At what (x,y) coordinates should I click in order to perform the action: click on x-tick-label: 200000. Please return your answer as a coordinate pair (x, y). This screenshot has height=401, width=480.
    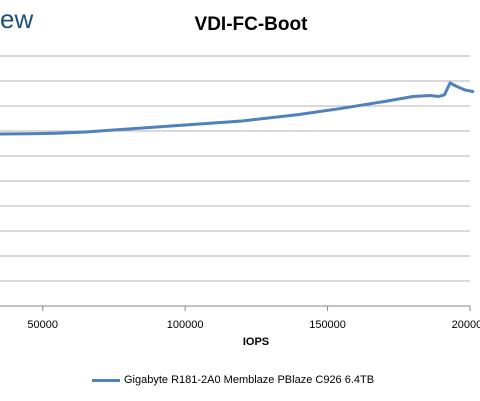
    Looking at the image, I should click on (466, 325).